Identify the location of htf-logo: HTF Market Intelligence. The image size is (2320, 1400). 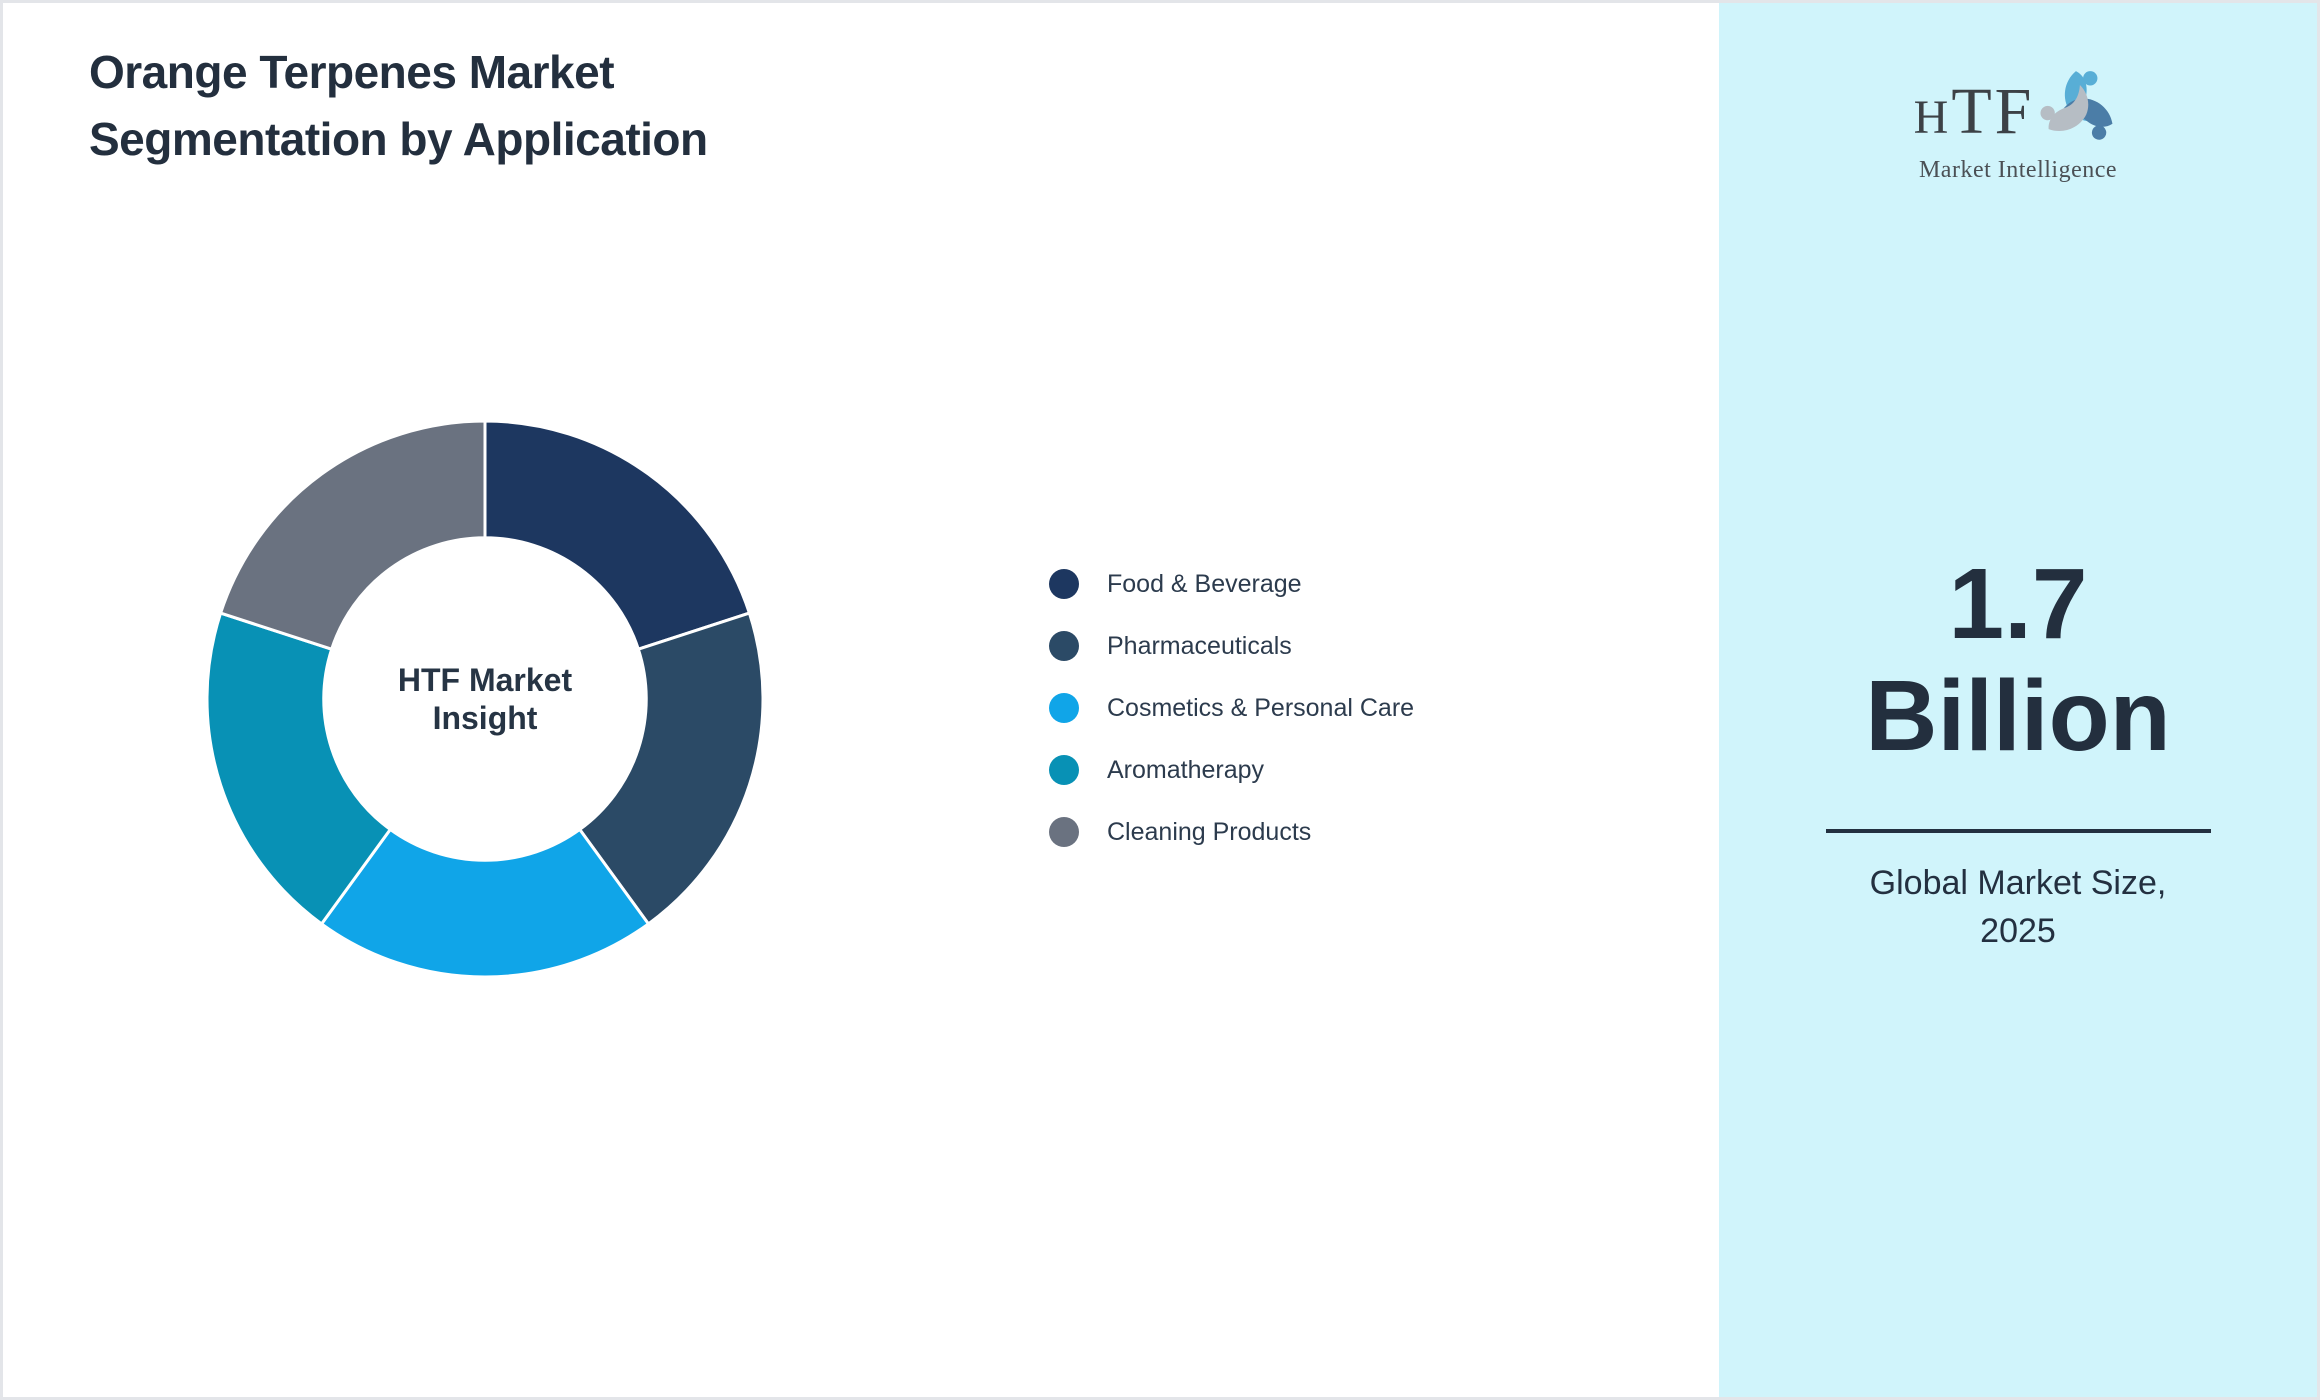
(2018, 126).